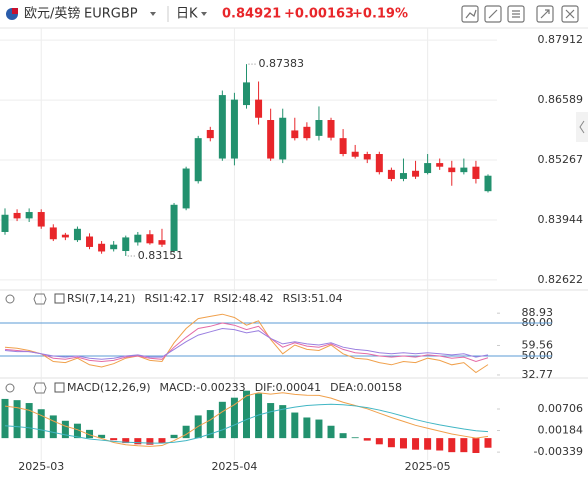 The width and height of the screenshot is (588, 478). What do you see at coordinates (15, 11) in the screenshot?
I see `flag-icon` at bounding box center [15, 11].